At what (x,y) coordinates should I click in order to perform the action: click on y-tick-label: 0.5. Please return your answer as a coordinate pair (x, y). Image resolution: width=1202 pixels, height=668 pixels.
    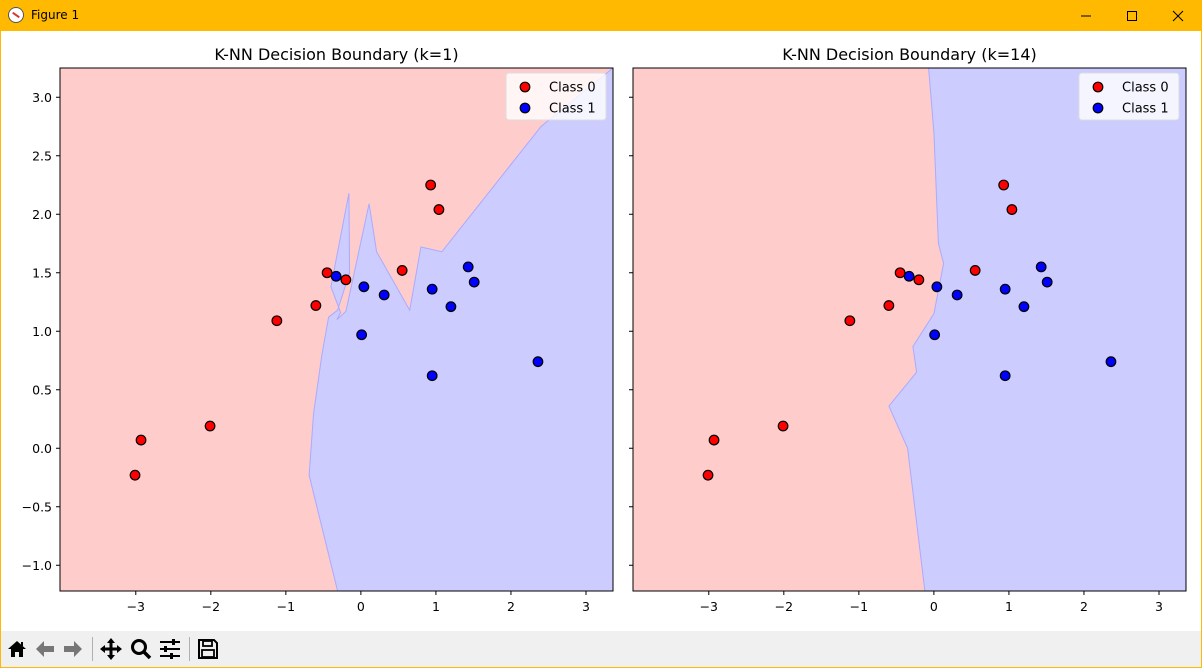
    Looking at the image, I should click on (42, 389).